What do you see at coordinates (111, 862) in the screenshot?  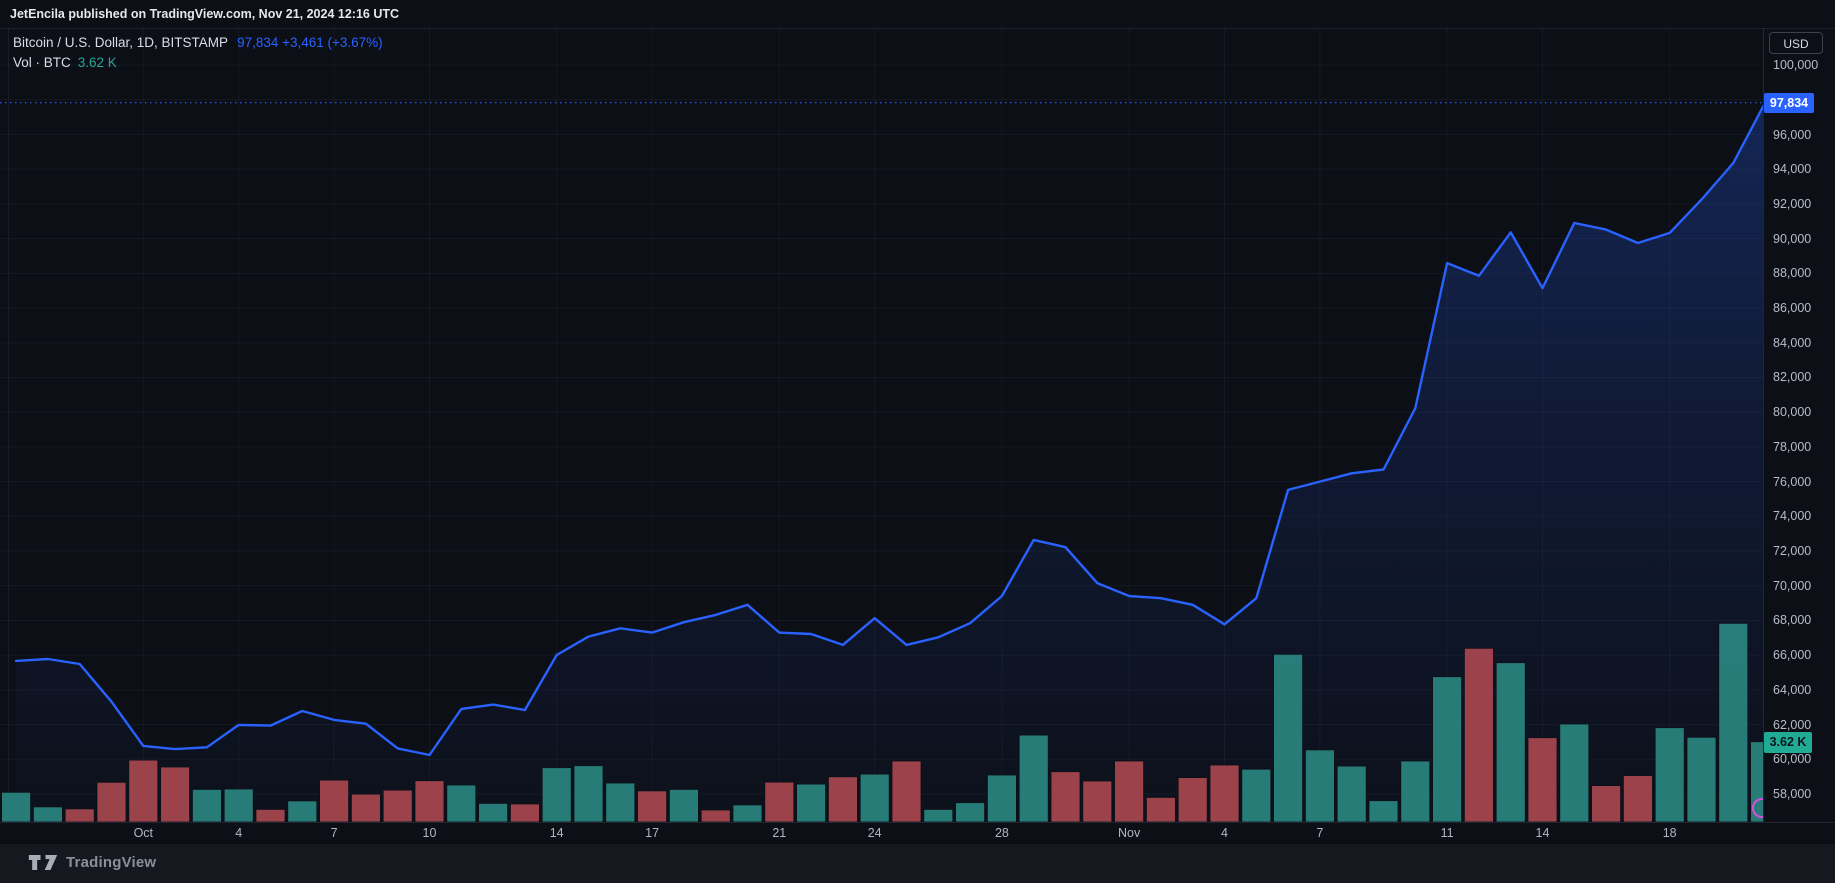 I see `tradingview-logo-text: TradingView` at bounding box center [111, 862].